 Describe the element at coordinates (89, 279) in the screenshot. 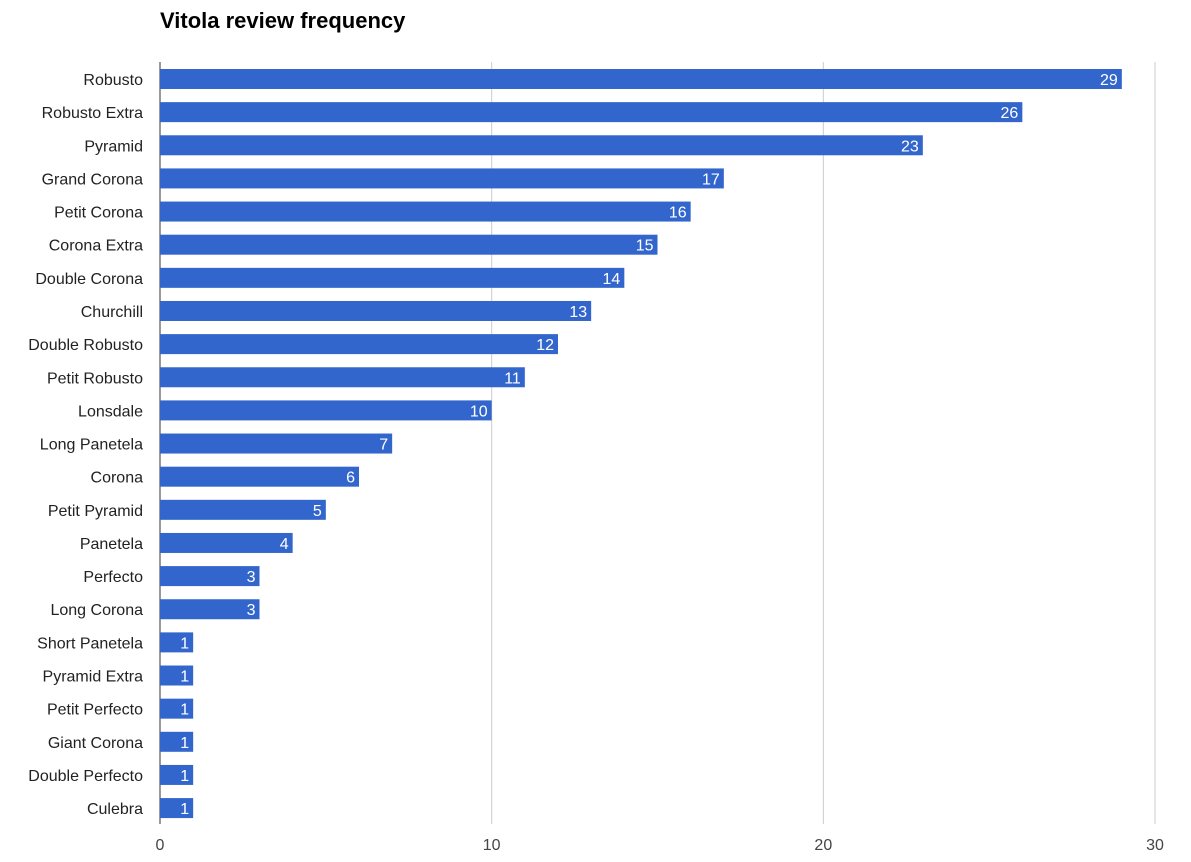

I see `category-label: Double Corona` at that location.